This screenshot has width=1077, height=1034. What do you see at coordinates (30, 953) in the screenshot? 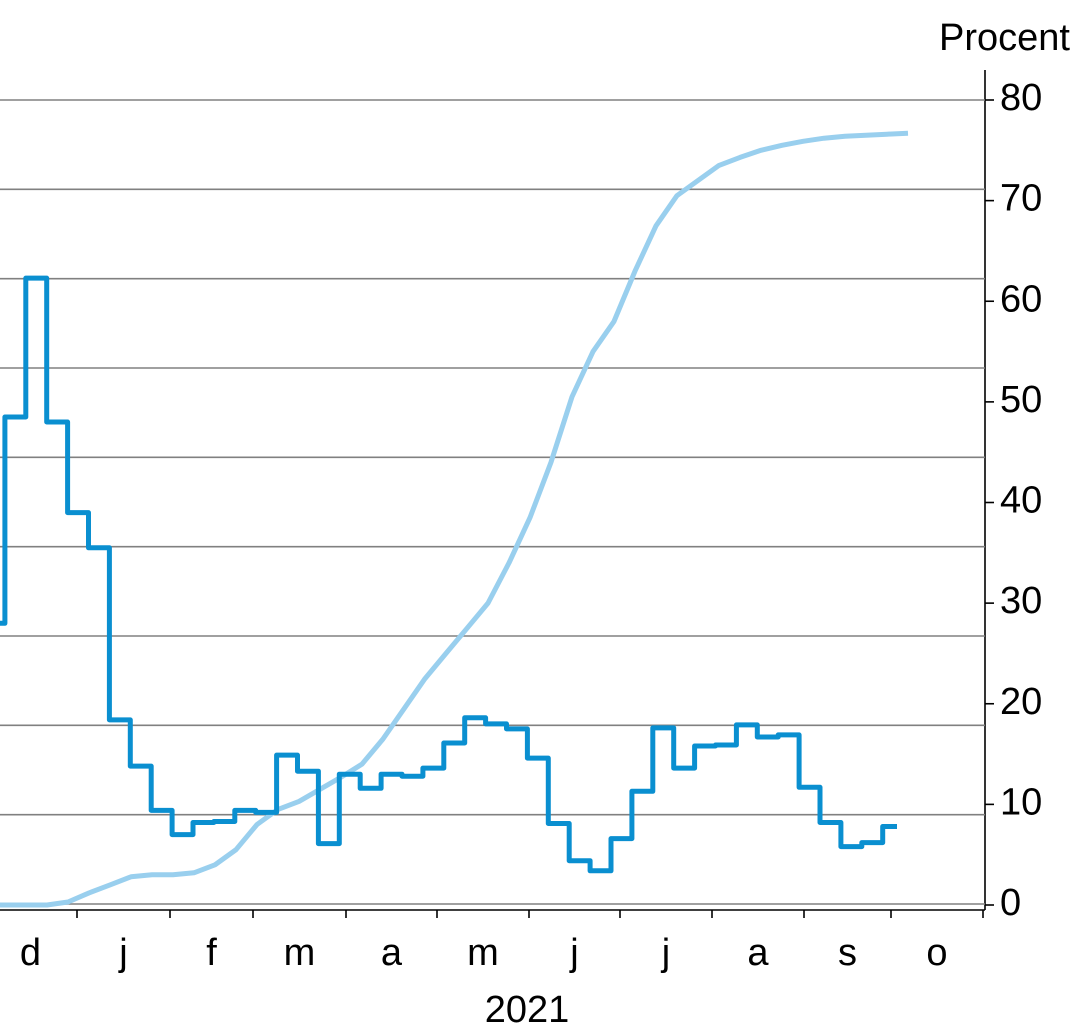
I see `x-tick-label: d` at bounding box center [30, 953].